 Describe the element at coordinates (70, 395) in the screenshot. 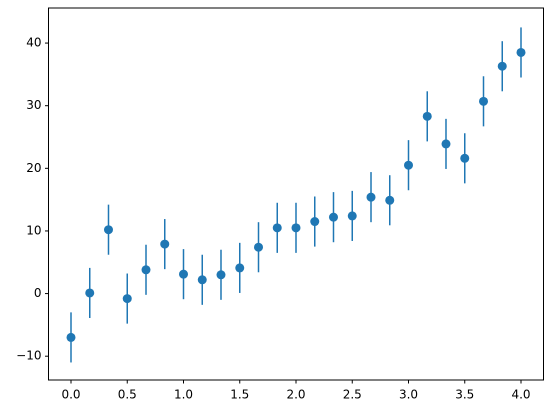

I see `x-tick-label: 0.0` at that location.